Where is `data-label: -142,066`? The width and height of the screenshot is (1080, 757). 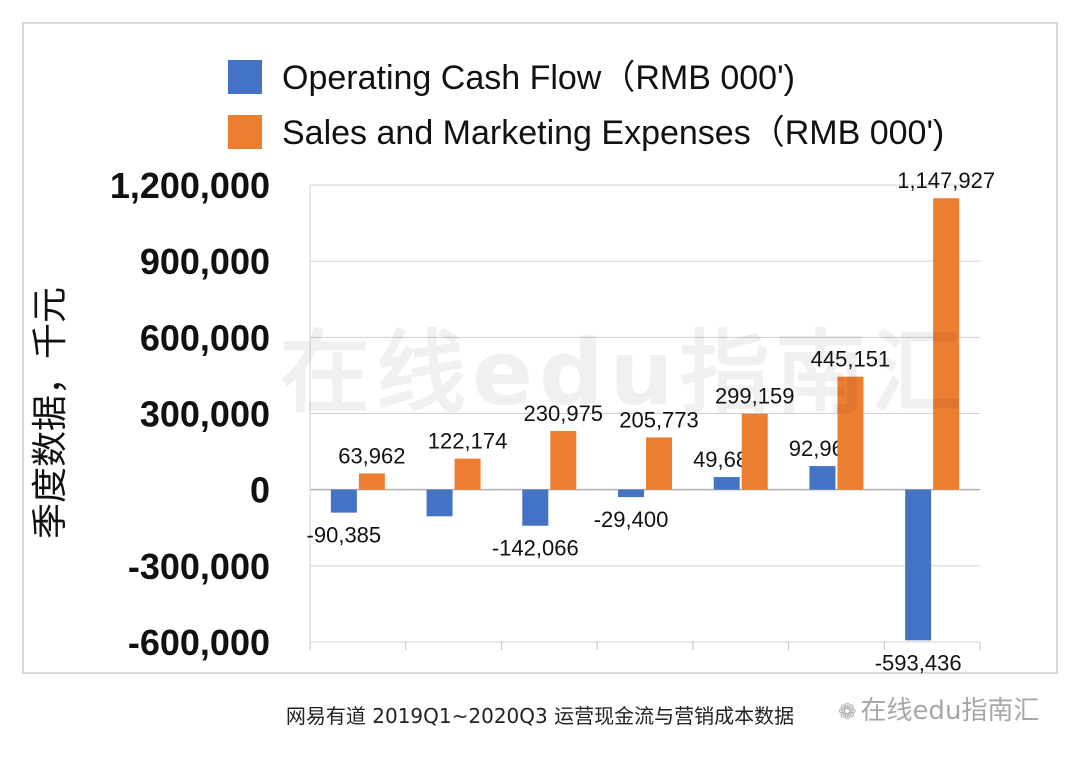
data-label: -142,066 is located at coordinates (535, 548).